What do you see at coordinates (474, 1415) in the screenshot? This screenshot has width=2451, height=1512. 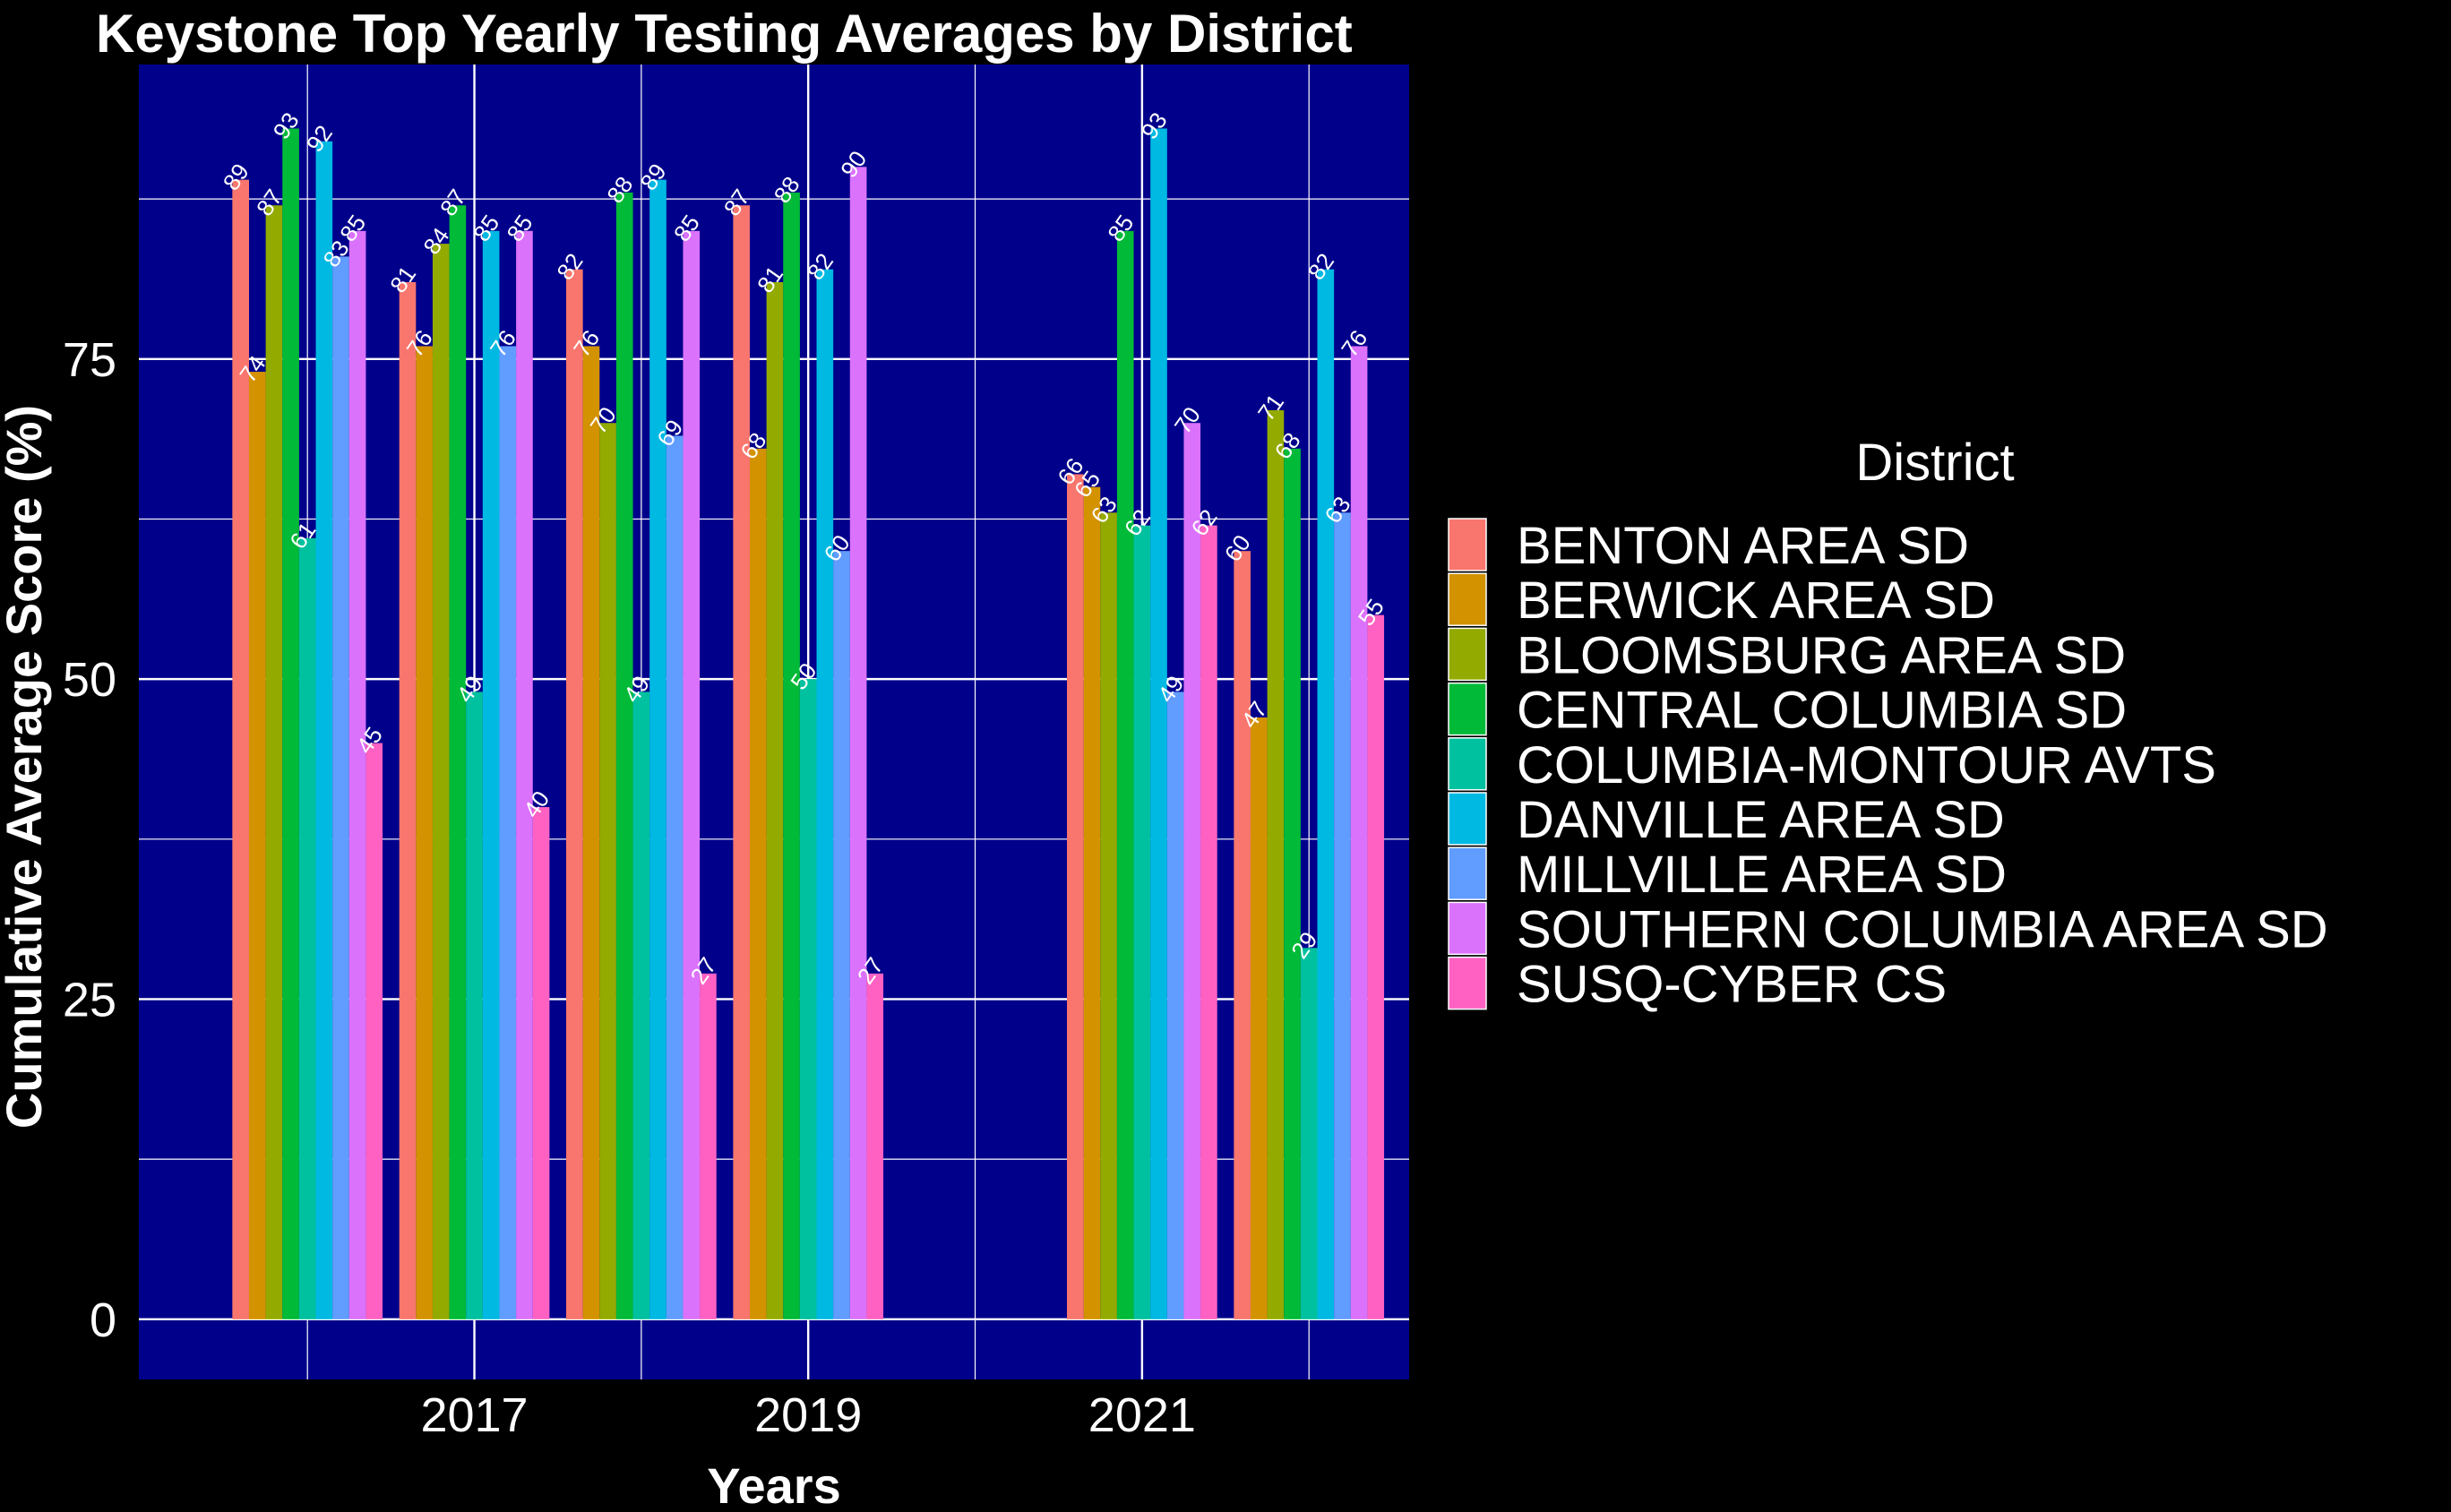 I see `x-tick-label: 2017` at bounding box center [474, 1415].